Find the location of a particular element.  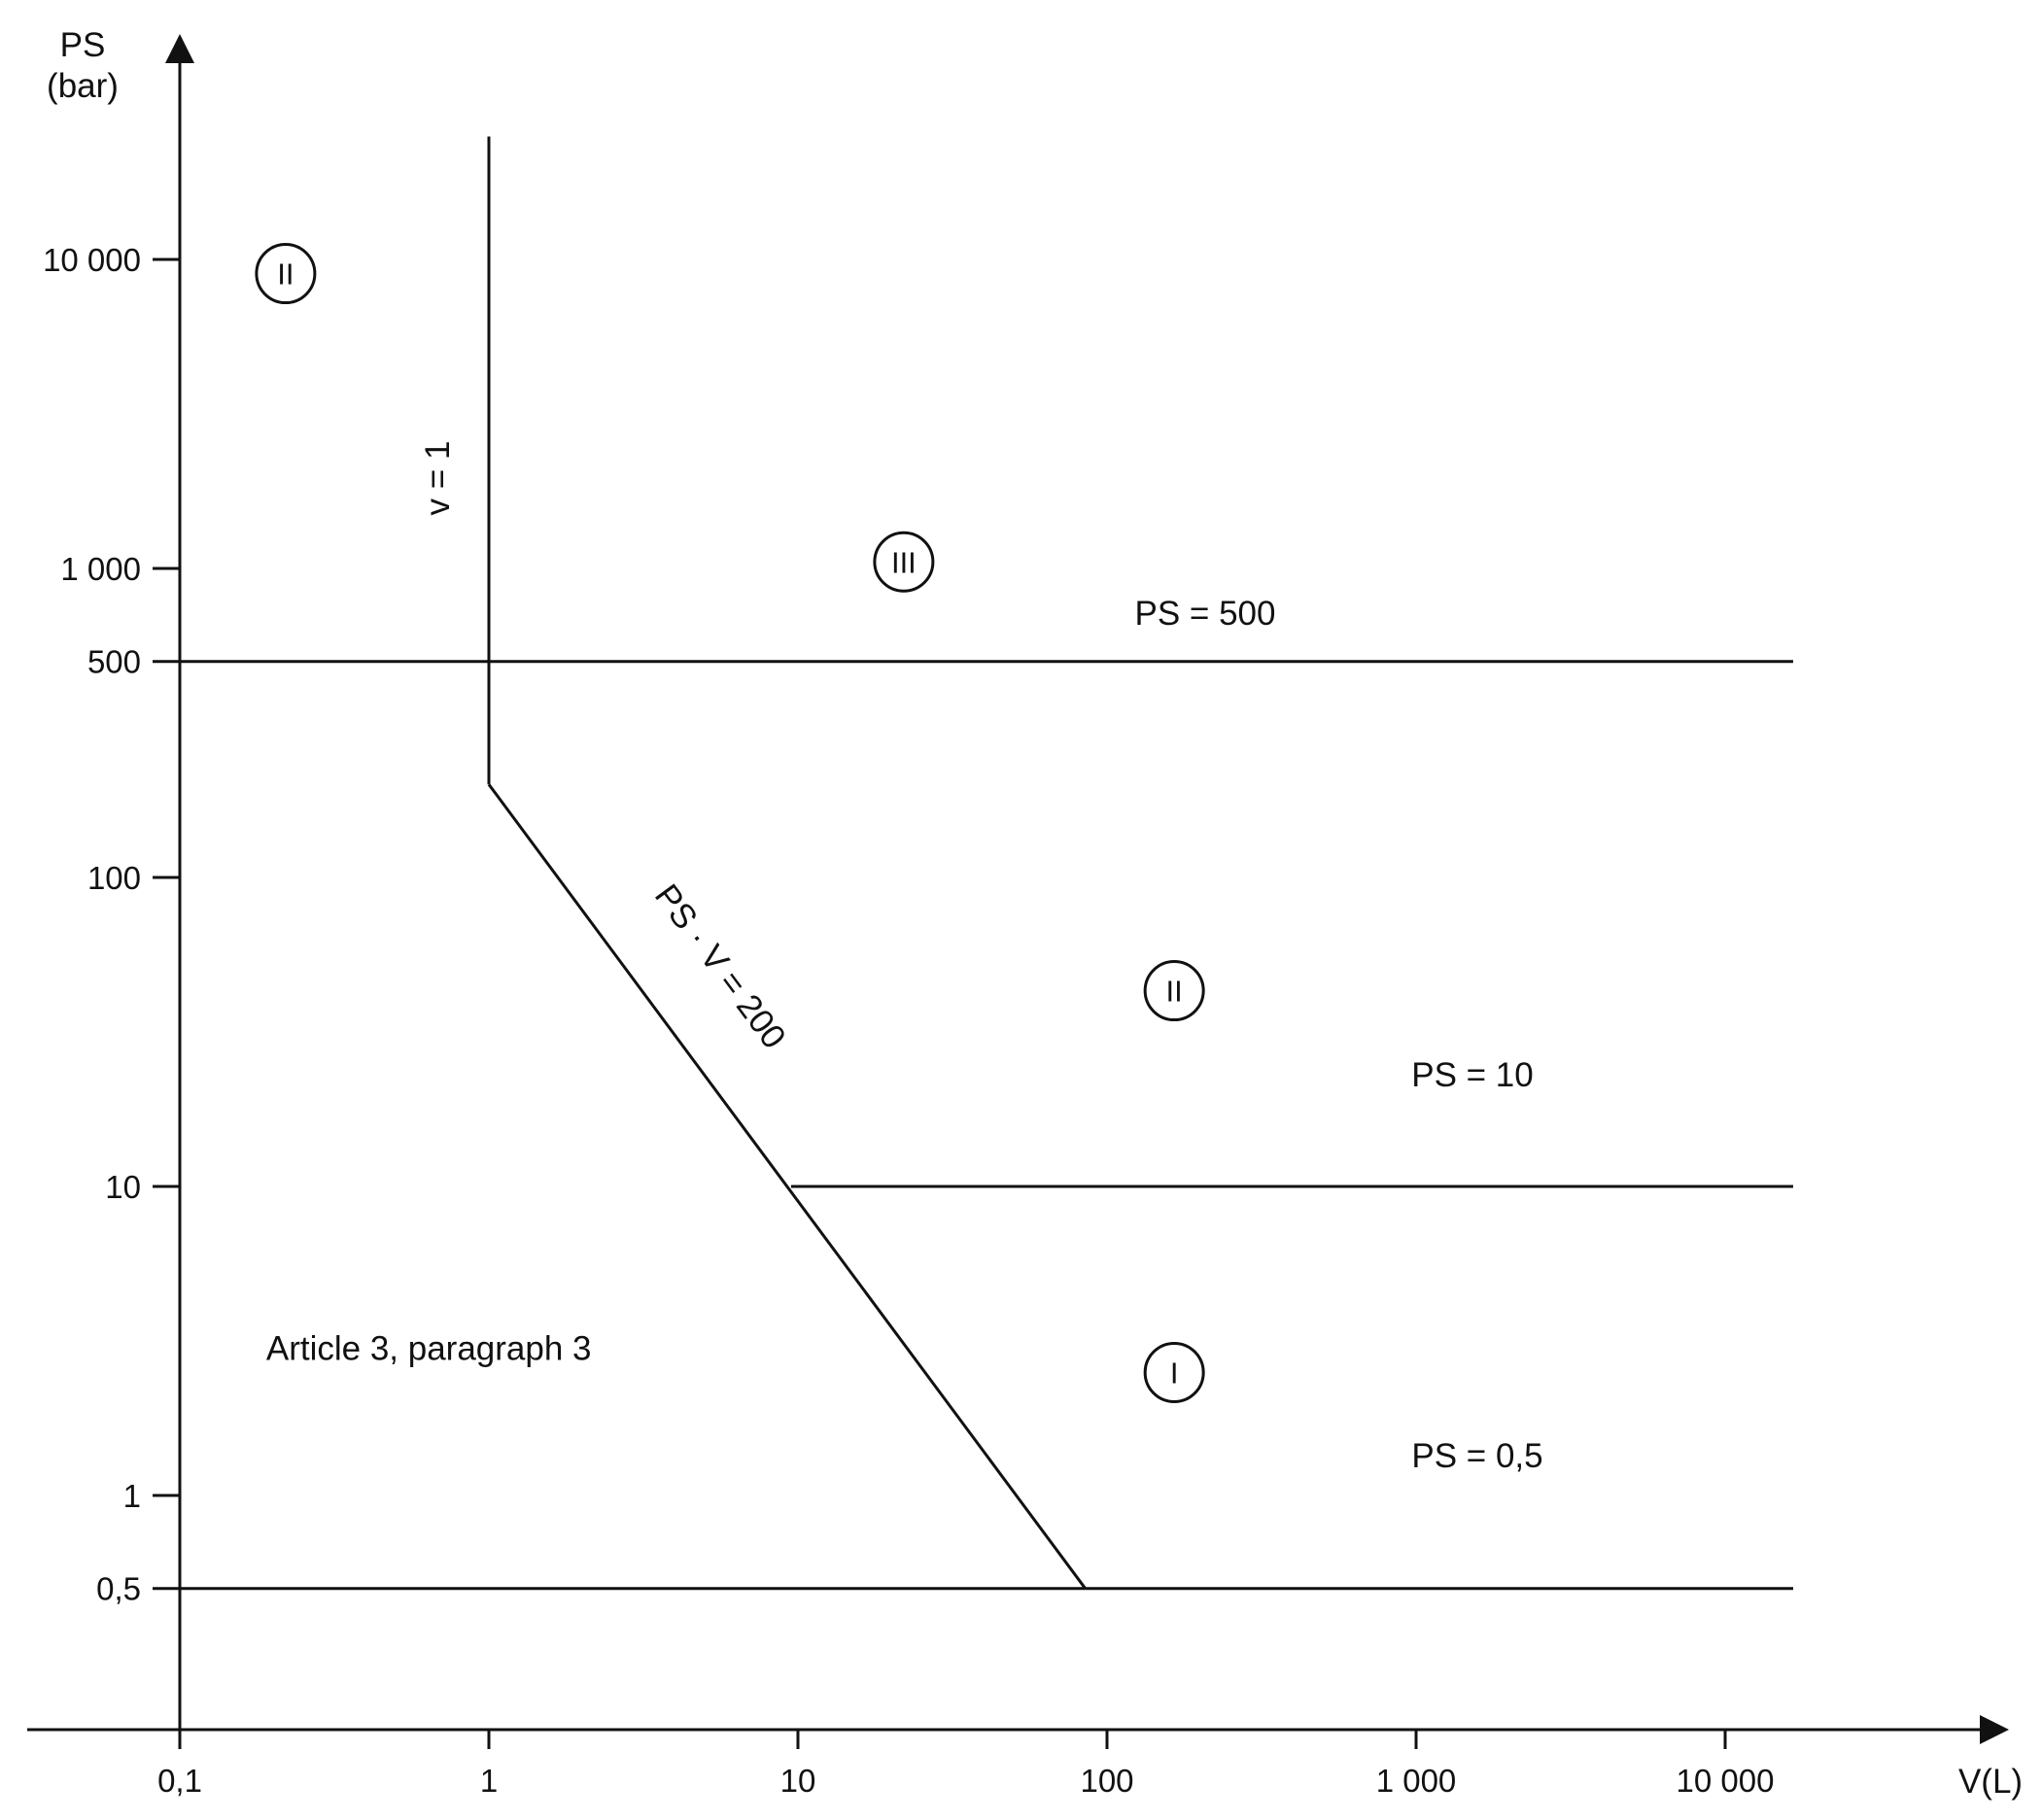

x-tick-label: 1 is located at coordinates (489, 1781).